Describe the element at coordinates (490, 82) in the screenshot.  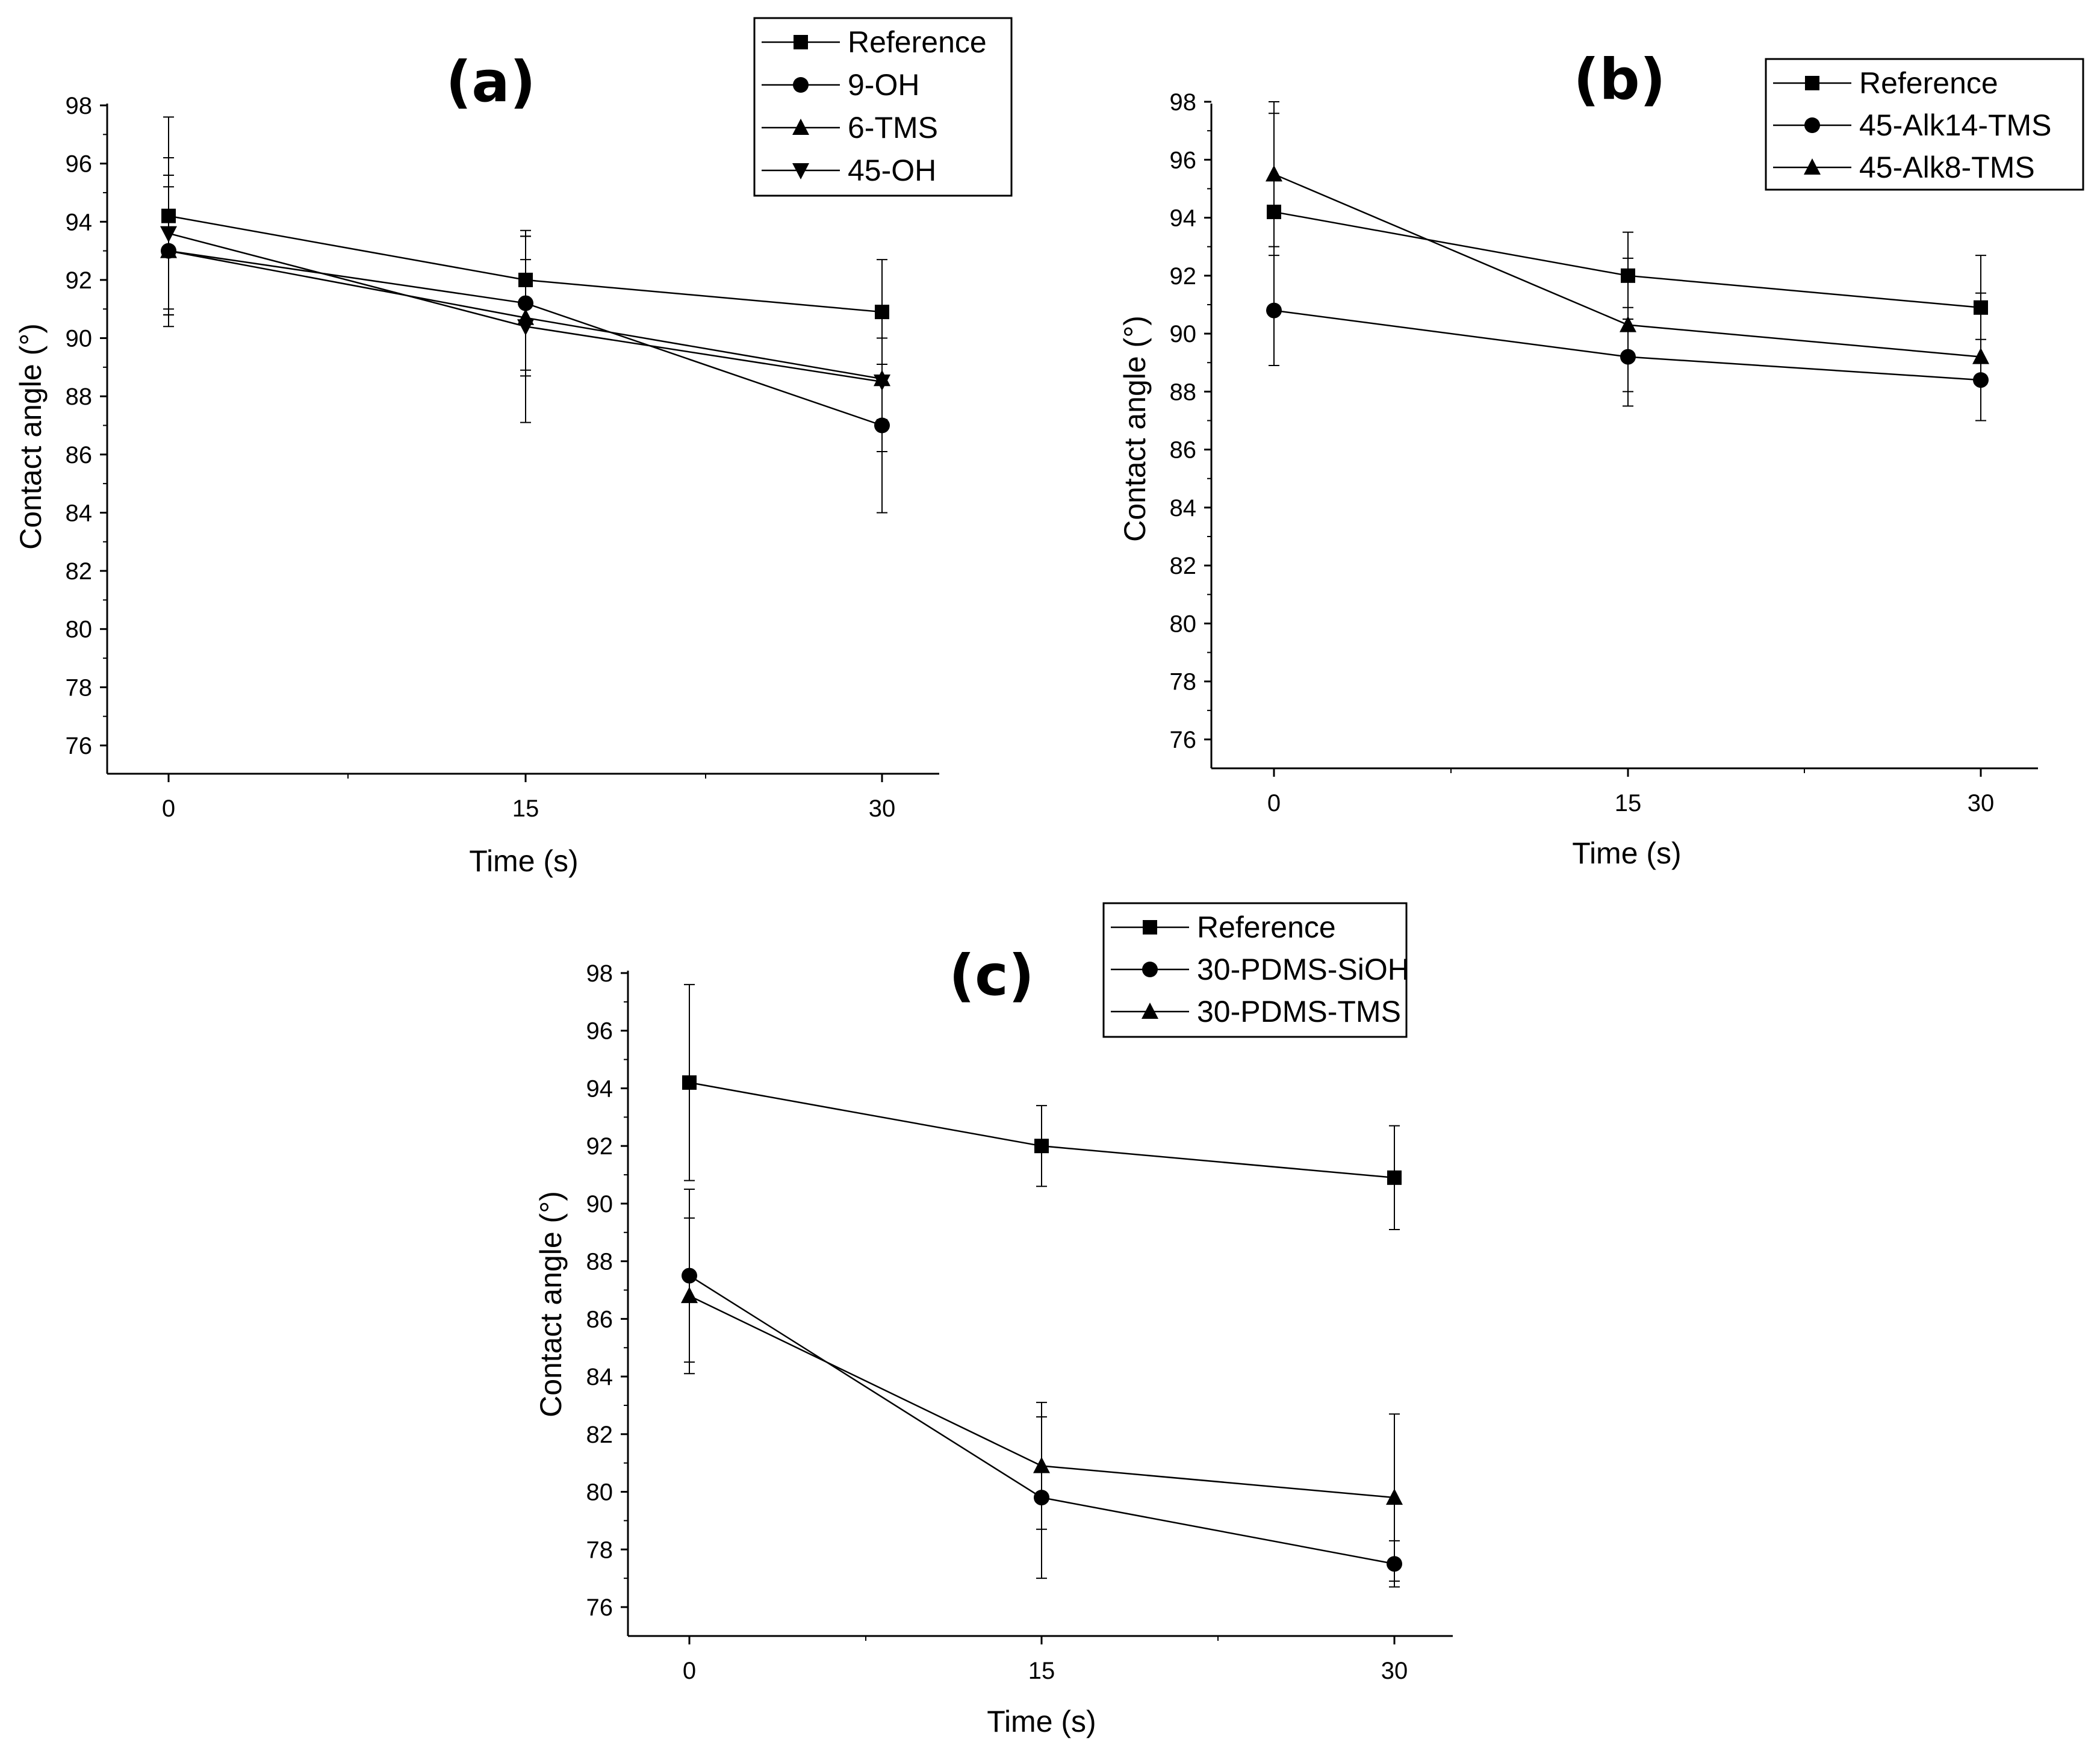
I see `panel-label: (a)` at that location.